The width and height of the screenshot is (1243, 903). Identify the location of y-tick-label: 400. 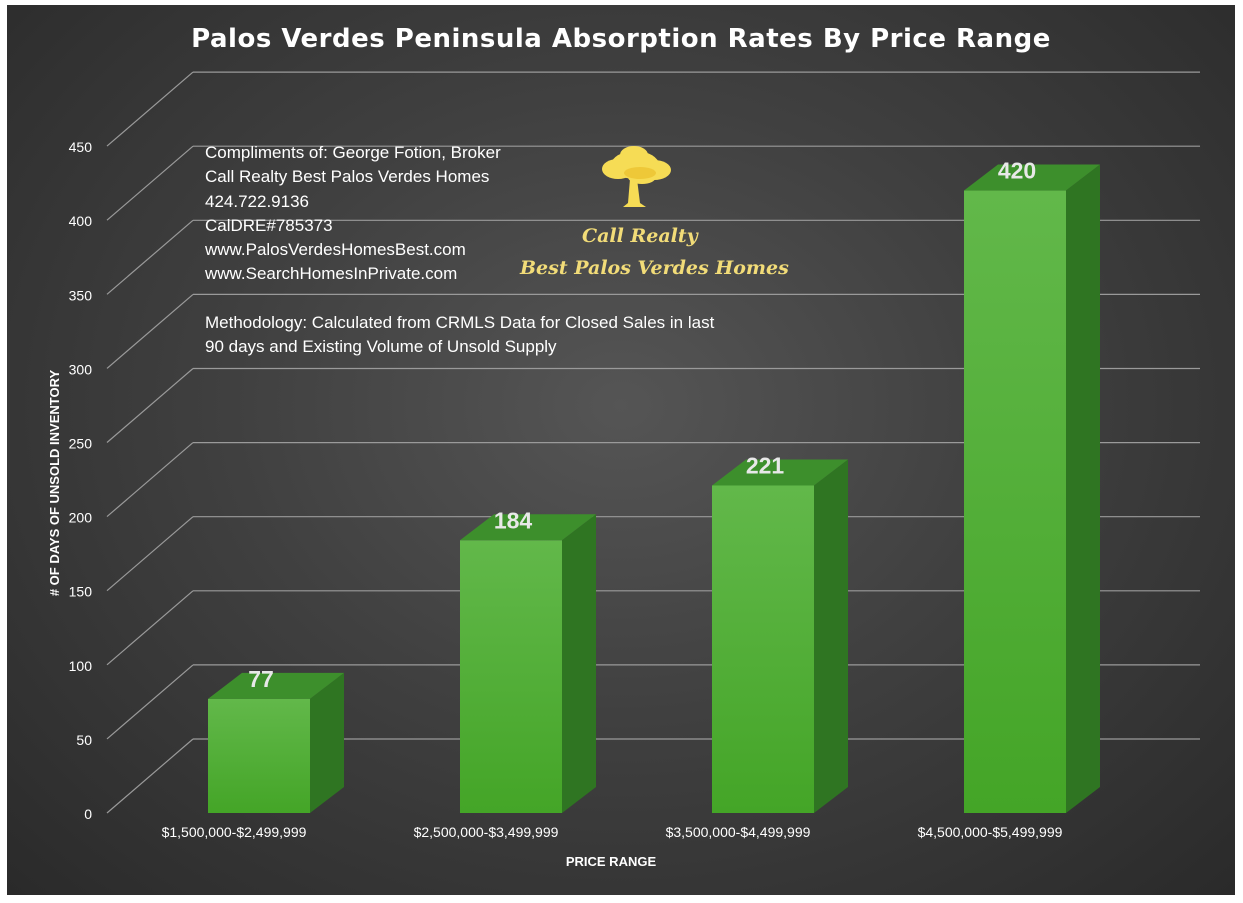
(81, 221).